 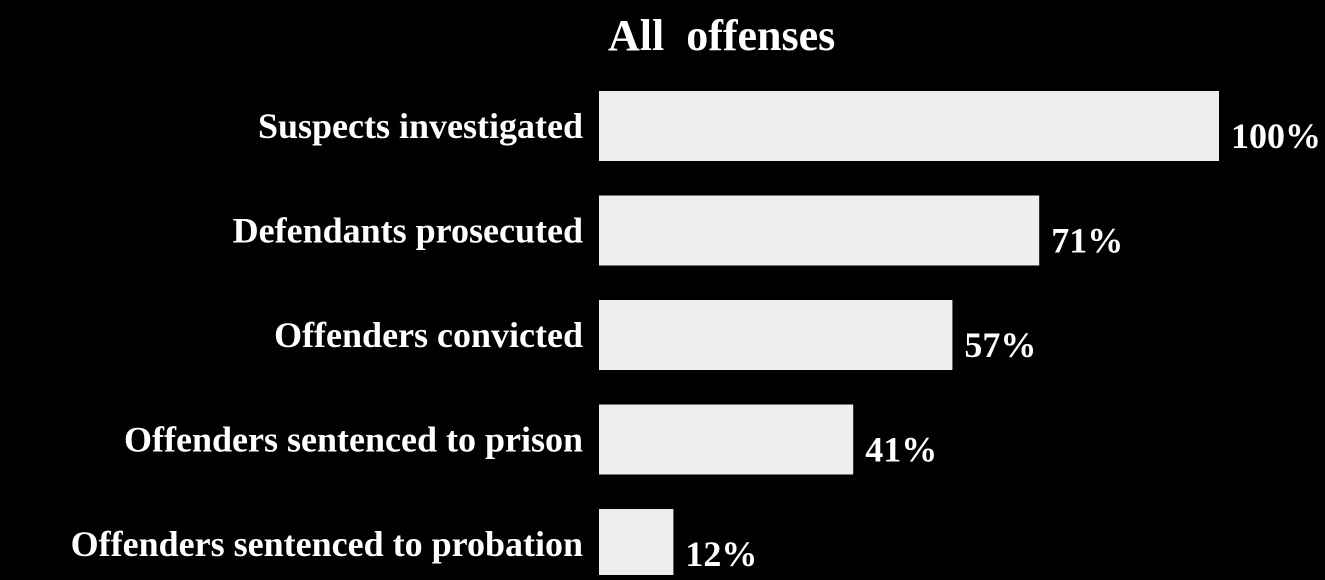 I want to click on value-label-0: 100%, so click(x=1276, y=136).